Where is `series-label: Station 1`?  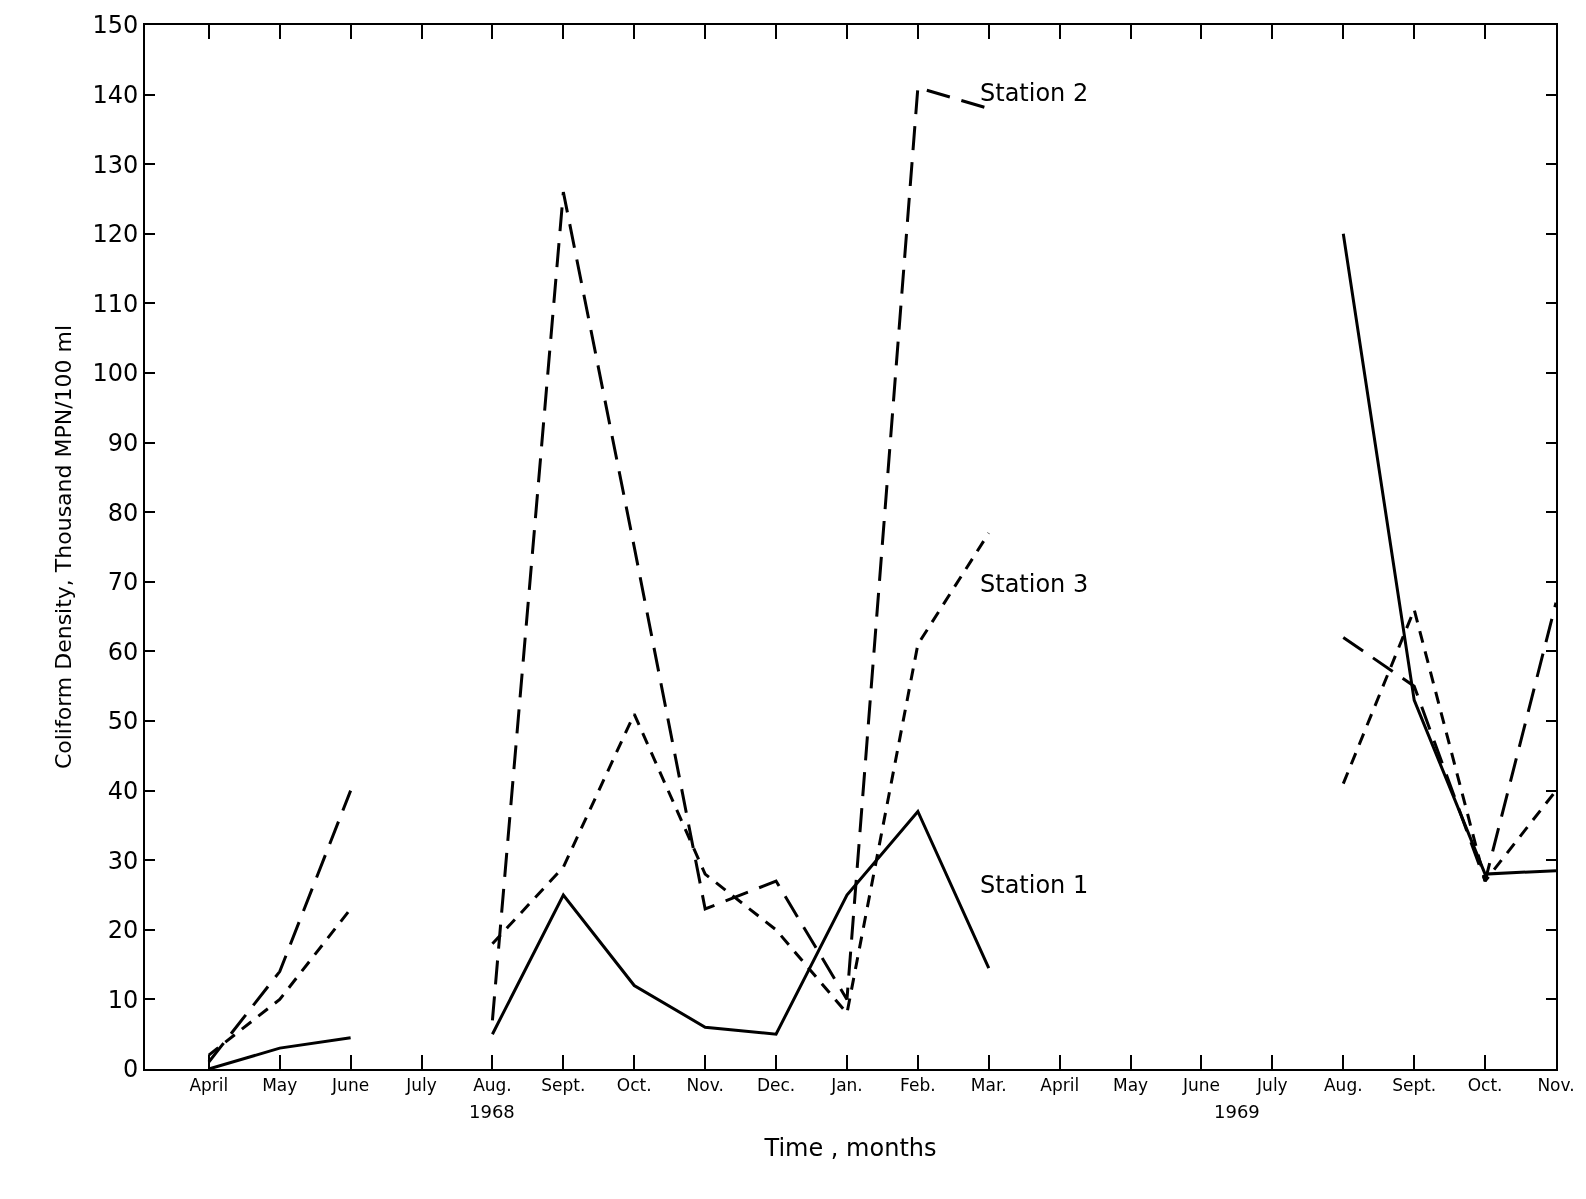 series-label: Station 1 is located at coordinates (1034, 885).